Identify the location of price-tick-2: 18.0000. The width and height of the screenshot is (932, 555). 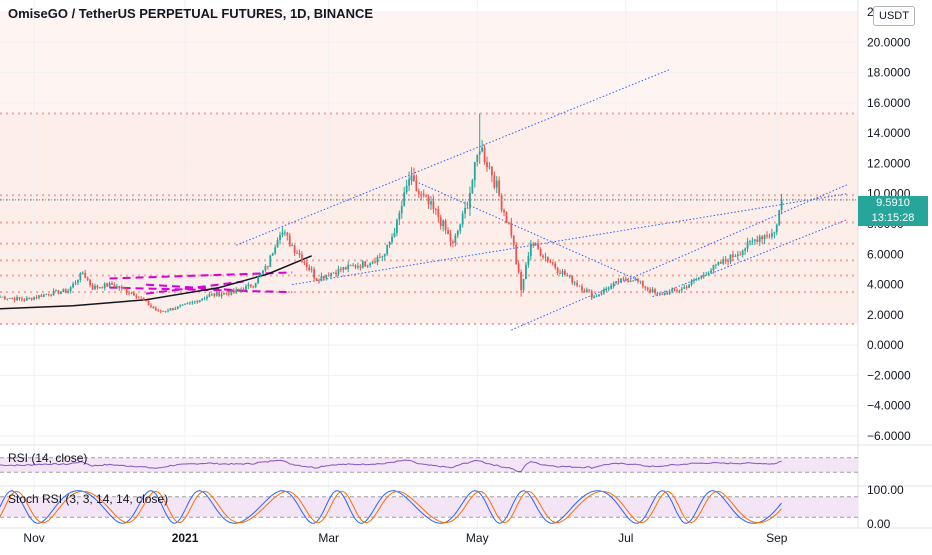
(889, 73).